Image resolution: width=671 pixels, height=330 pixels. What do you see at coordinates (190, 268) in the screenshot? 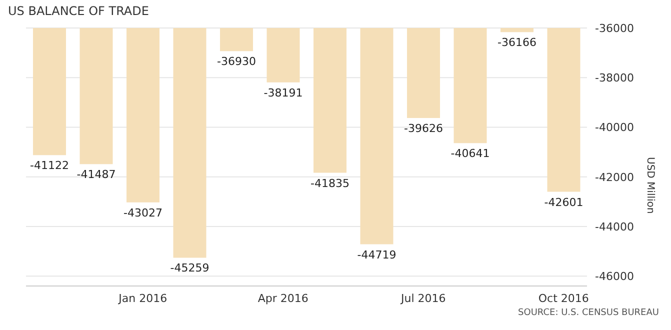
I see `data-label: -45259` at bounding box center [190, 268].